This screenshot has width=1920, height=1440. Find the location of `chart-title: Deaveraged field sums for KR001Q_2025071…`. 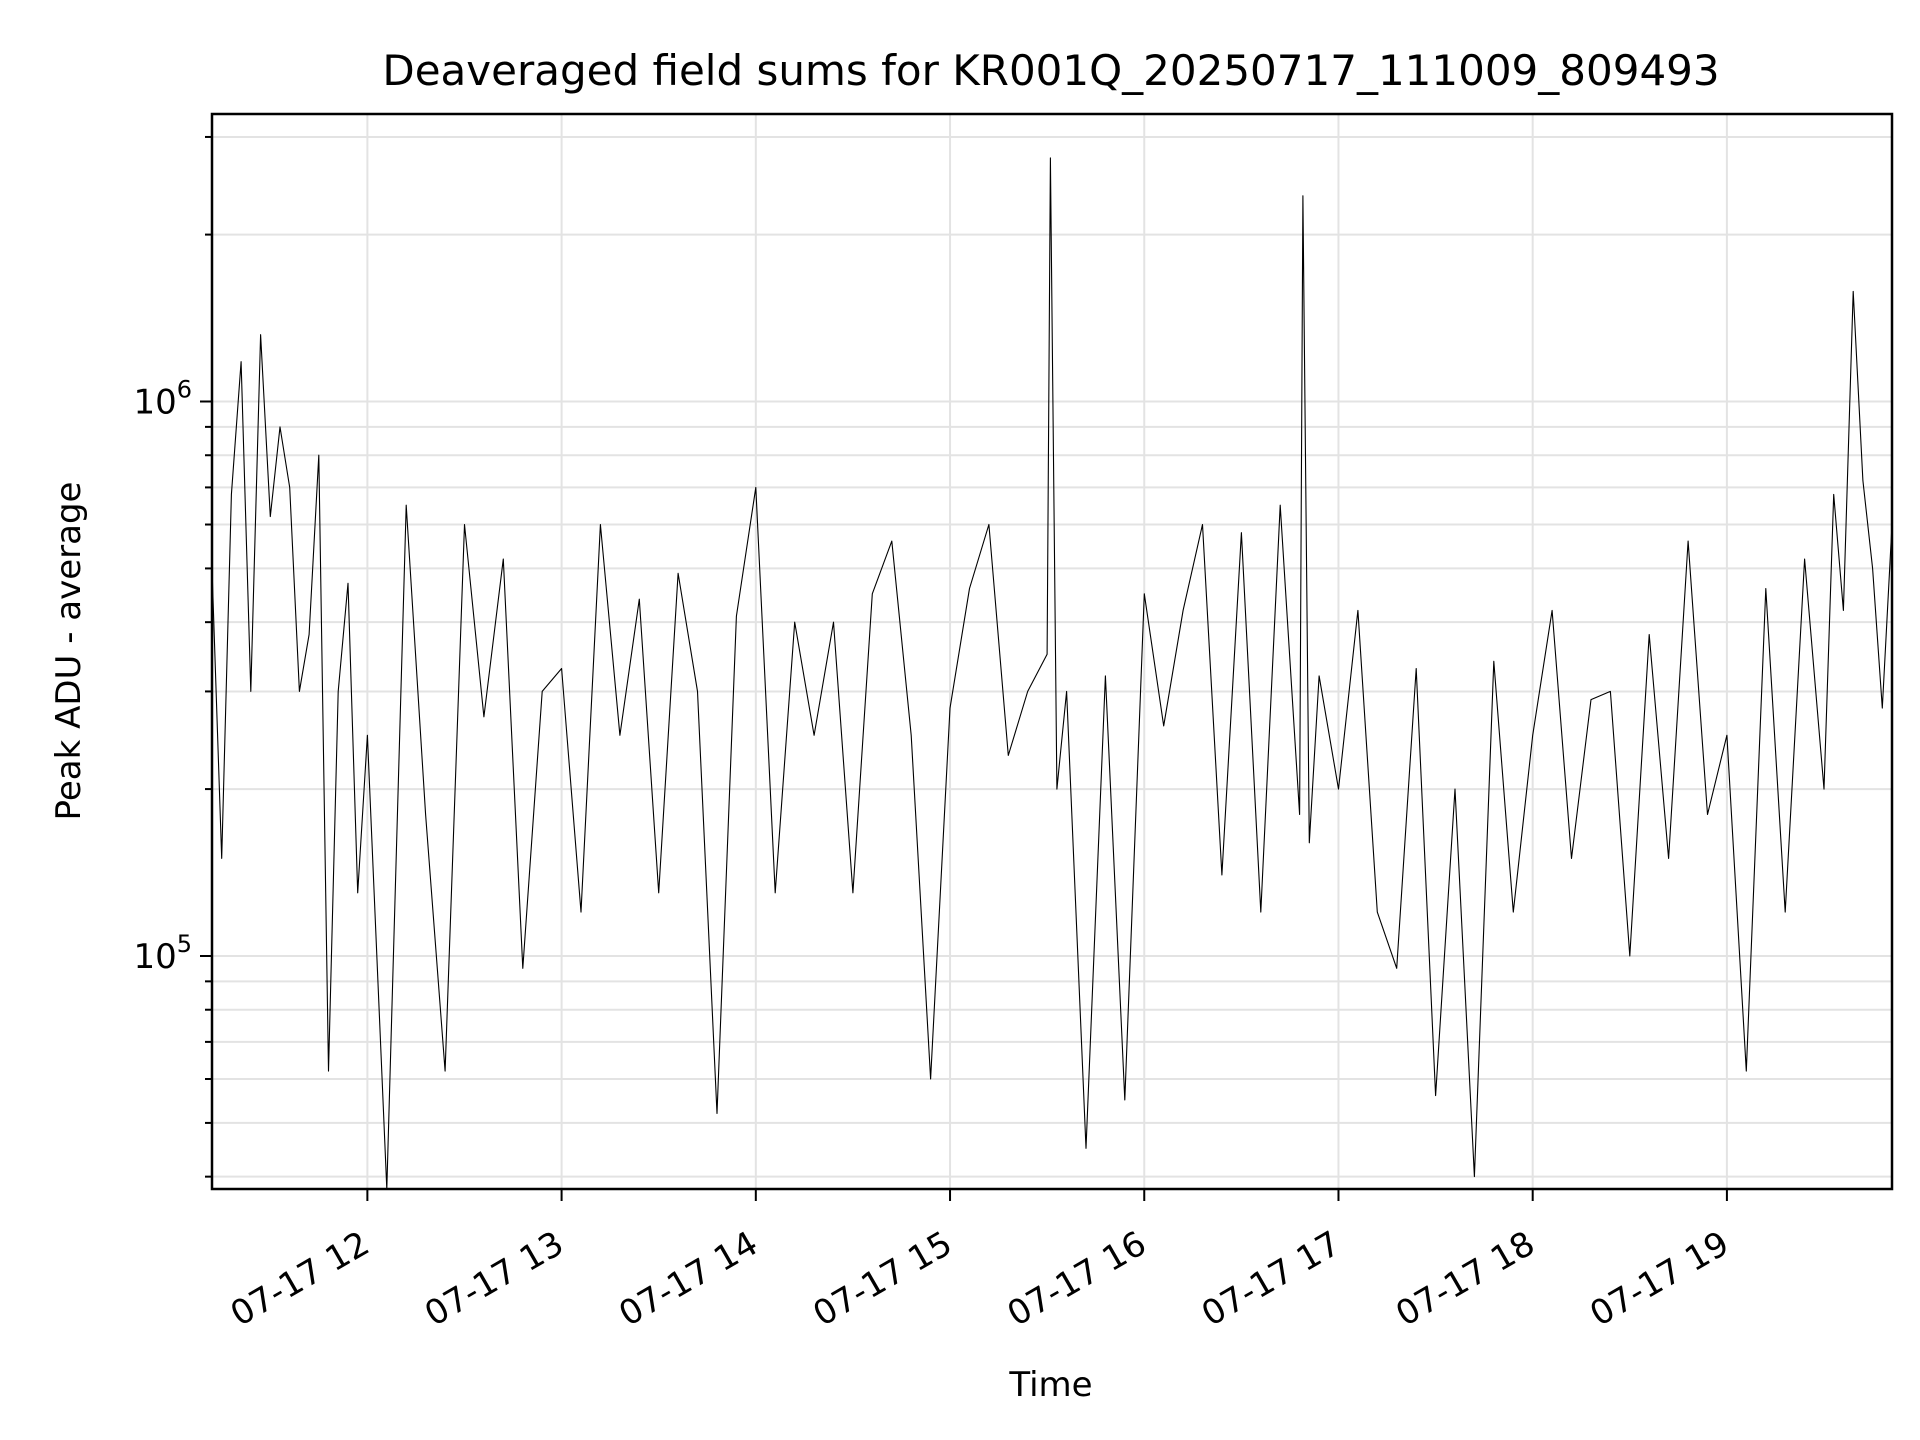

chart-title: Deaveraged field sums for KR001Q_2025071… is located at coordinates (1050, 70).